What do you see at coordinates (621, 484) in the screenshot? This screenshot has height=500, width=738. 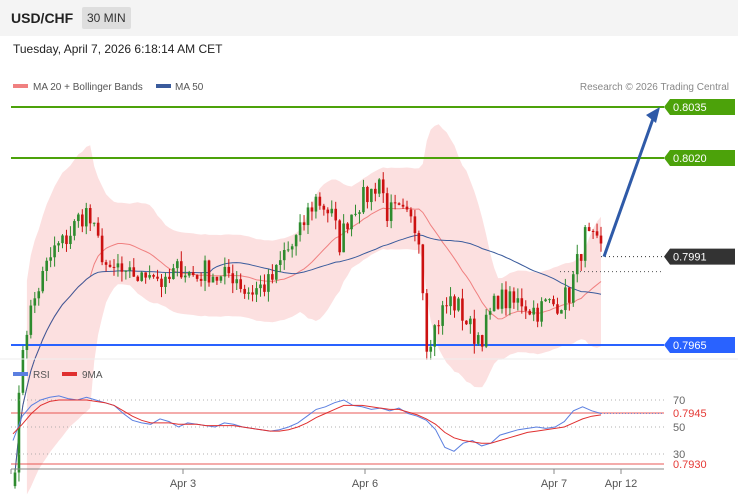 I see `x-tick-label: Apr 12` at bounding box center [621, 484].